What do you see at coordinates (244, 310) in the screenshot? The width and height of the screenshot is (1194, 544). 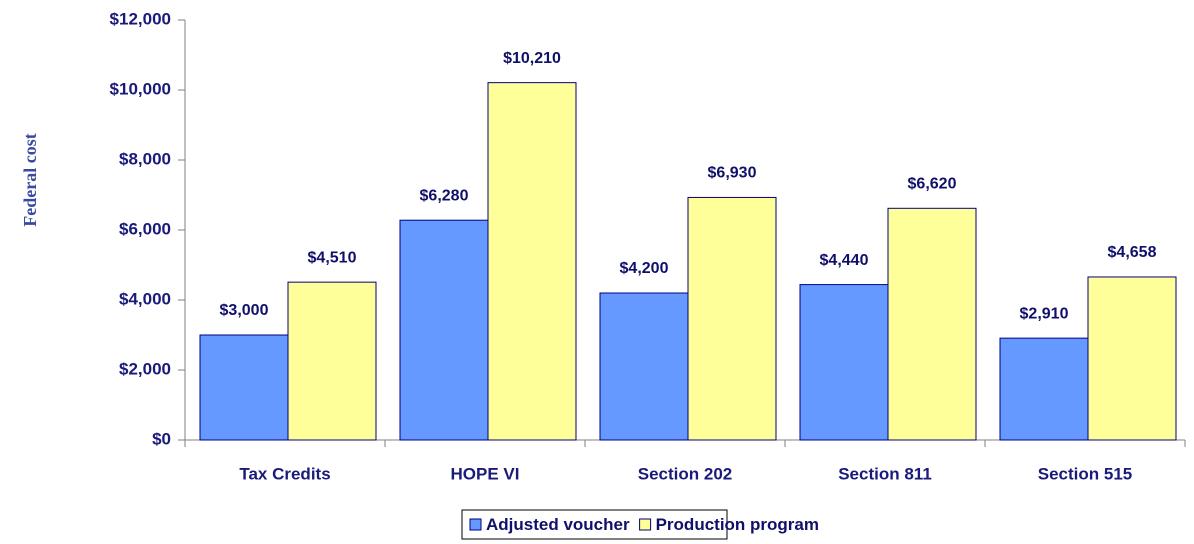 I see `value-label: $3,000` at bounding box center [244, 310].